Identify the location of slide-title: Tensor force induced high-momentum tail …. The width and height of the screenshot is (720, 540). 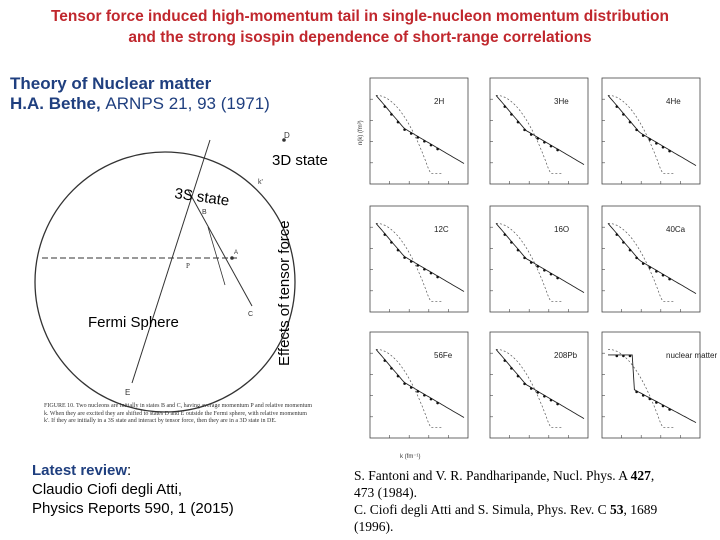
(360, 27).